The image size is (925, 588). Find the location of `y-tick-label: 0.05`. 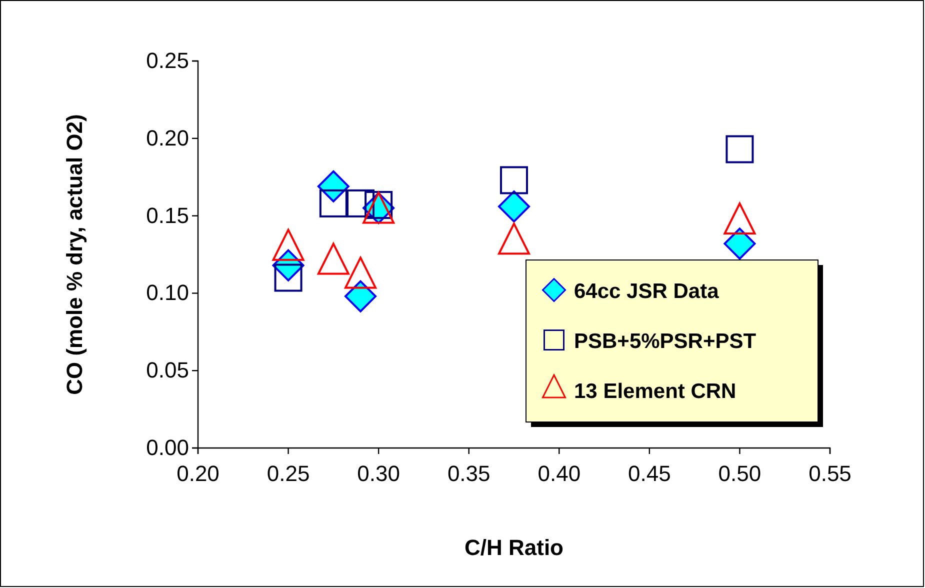

y-tick-label: 0.05 is located at coordinates (167, 370).